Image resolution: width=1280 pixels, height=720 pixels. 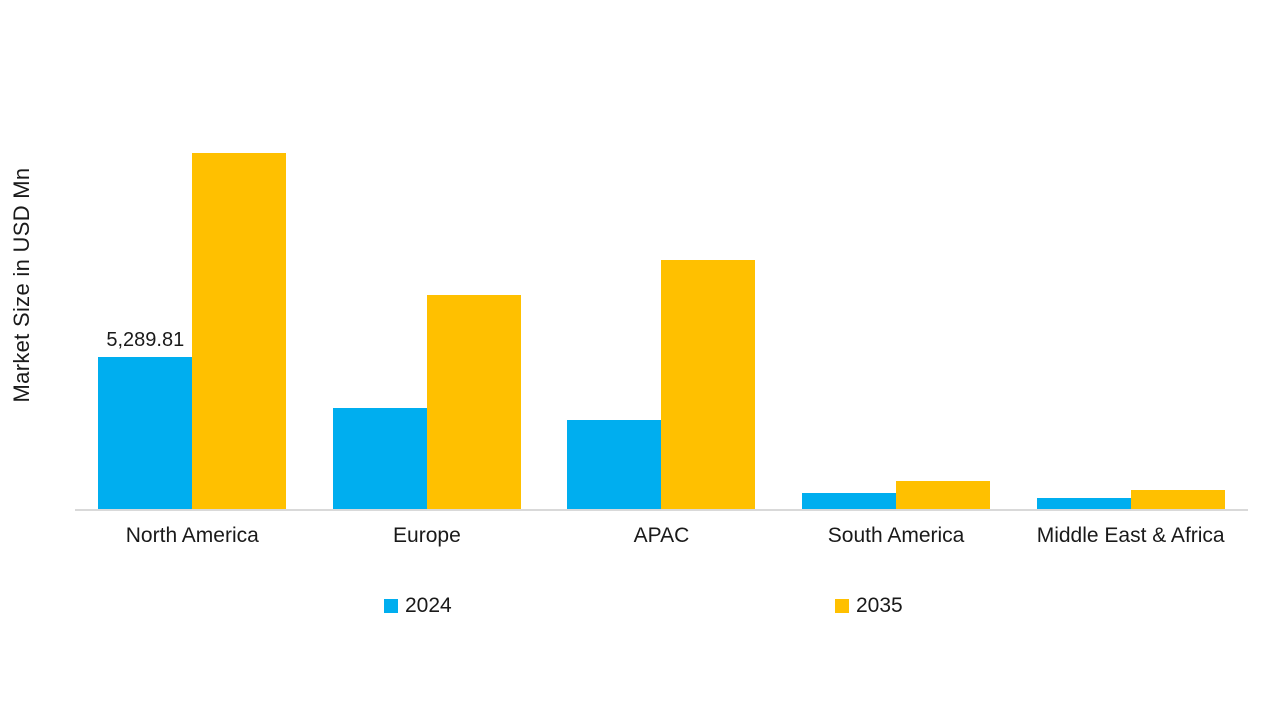 I want to click on bar-2035-middle-east-africa, so click(x=1177, y=499).